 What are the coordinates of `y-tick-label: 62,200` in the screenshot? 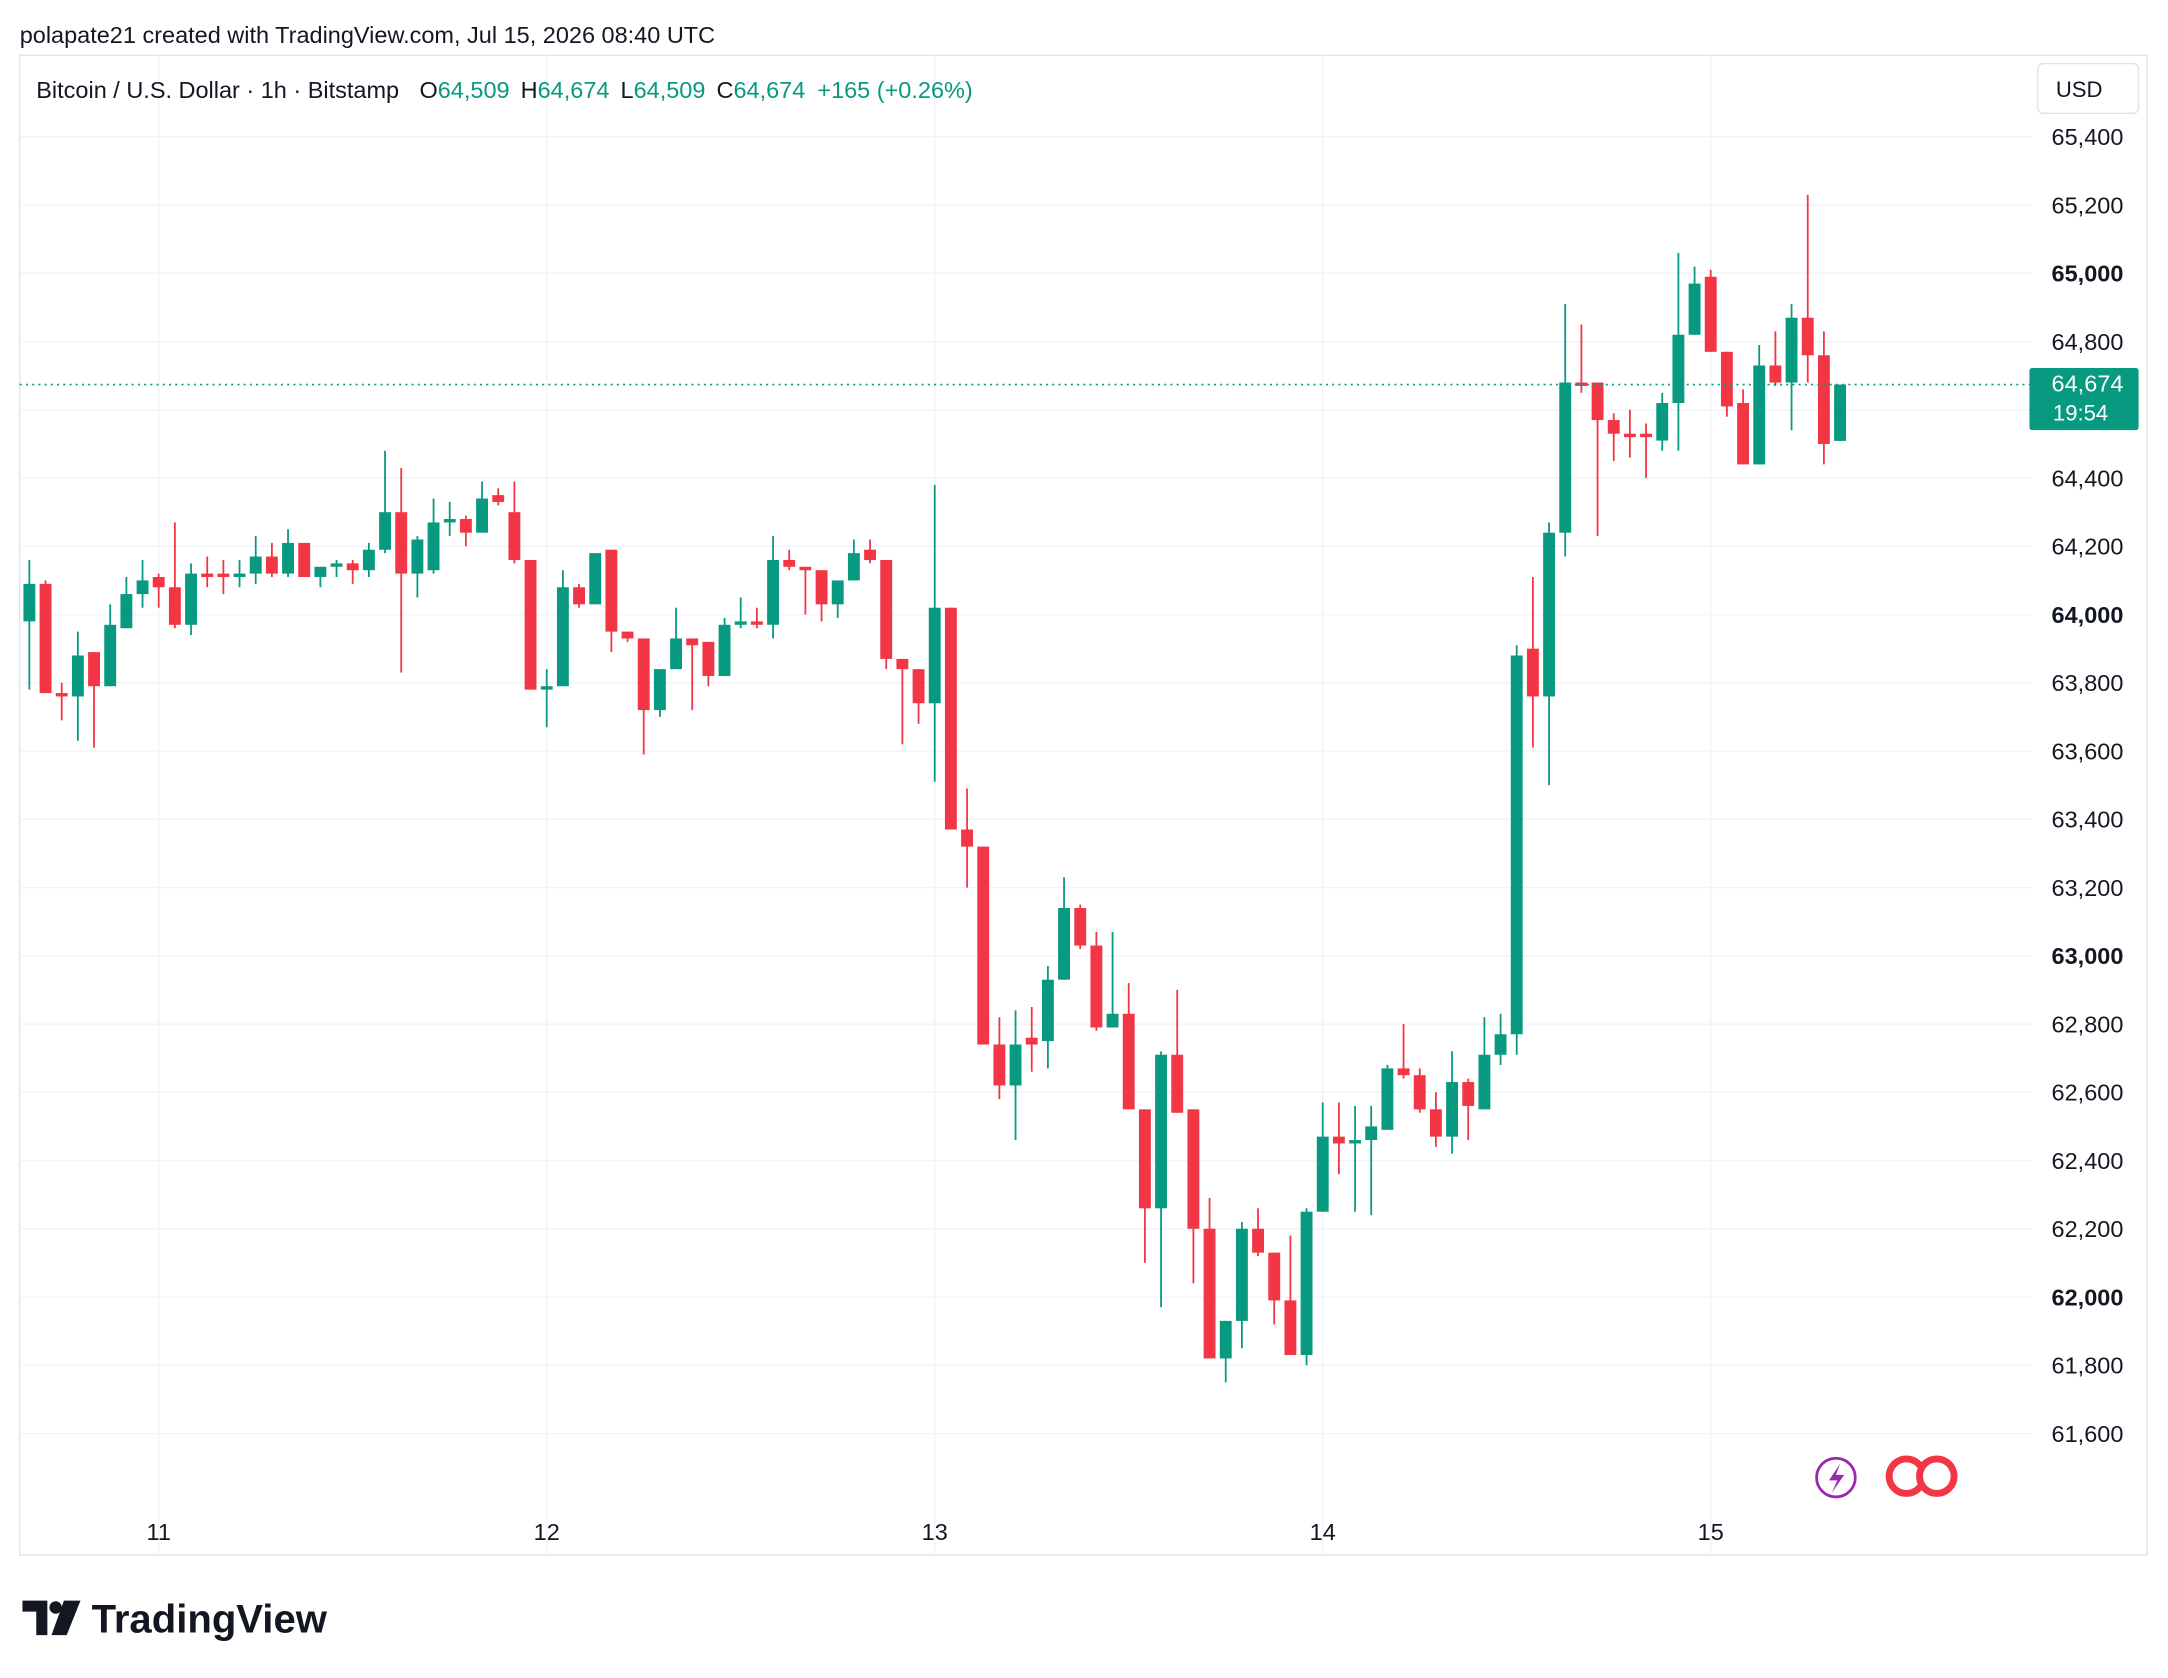 It's located at (2088, 1229).